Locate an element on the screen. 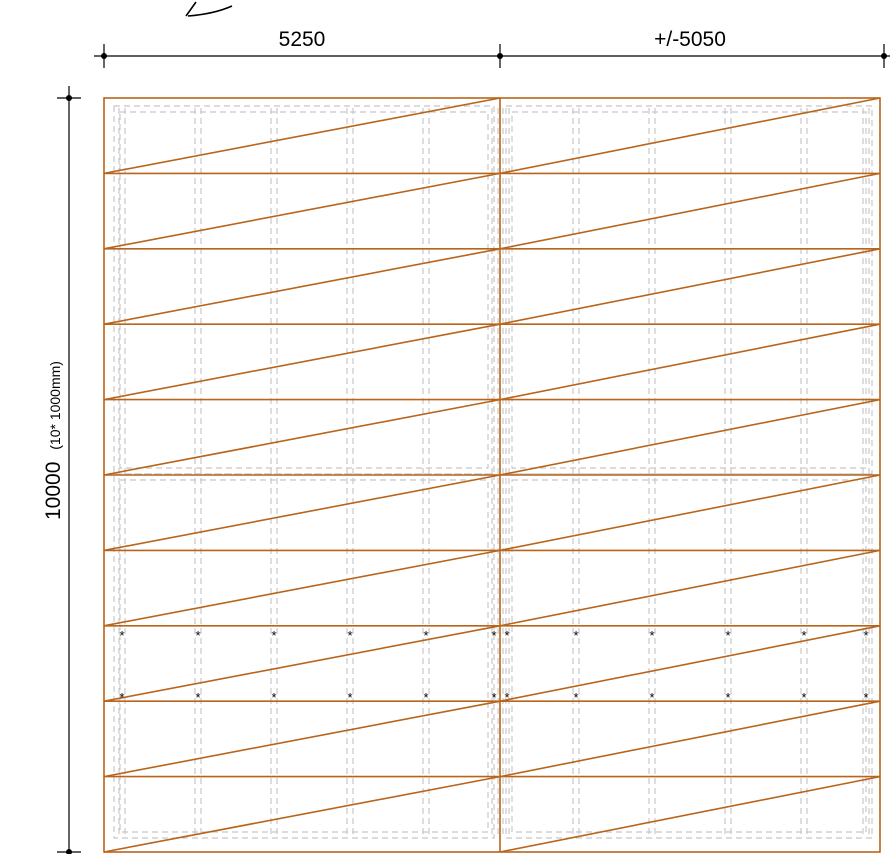 The image size is (890, 854). dimension-label-right: +/-5050 is located at coordinates (690, 39).